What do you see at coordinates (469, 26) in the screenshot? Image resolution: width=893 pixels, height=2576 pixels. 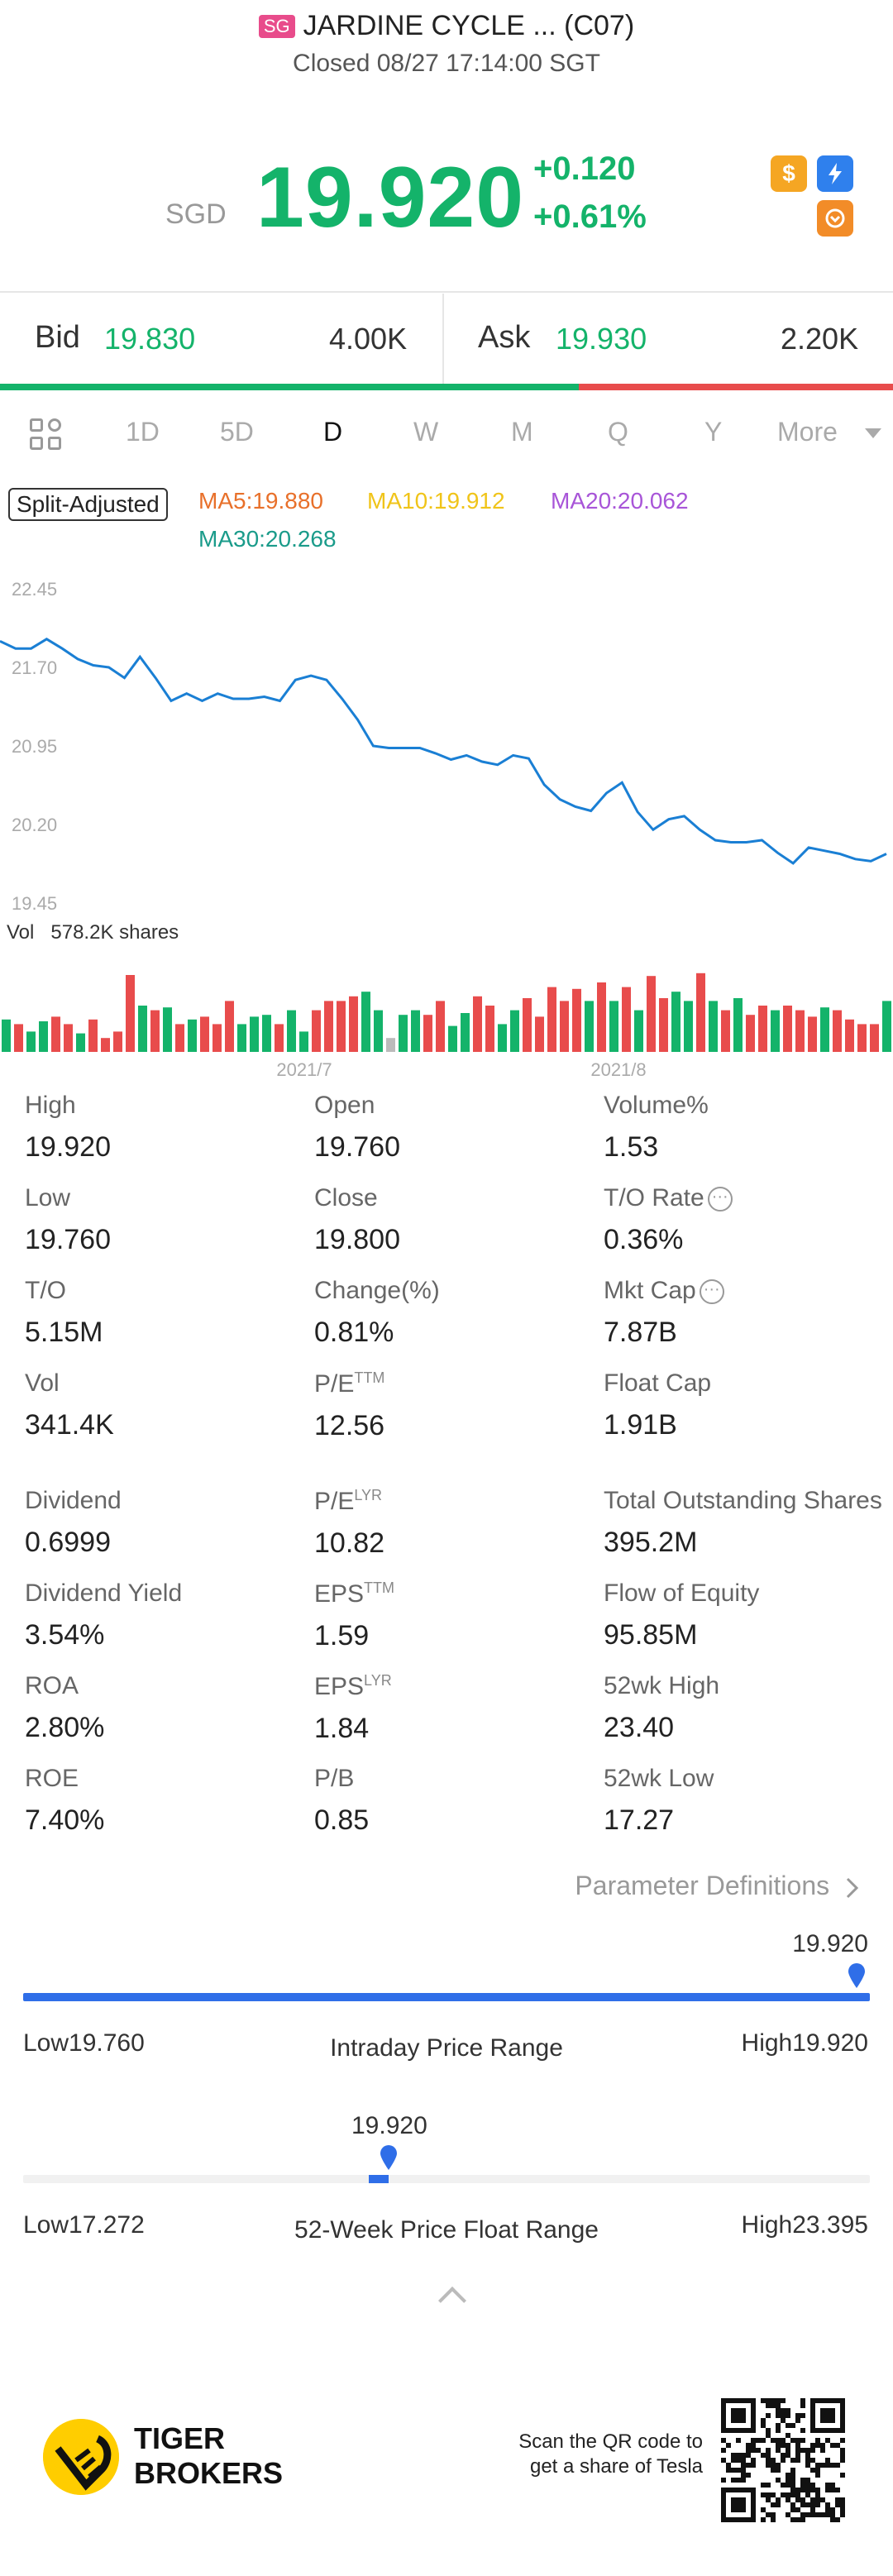 I see `stock-title: JARDINE CYCLE ... (C07)` at bounding box center [469, 26].